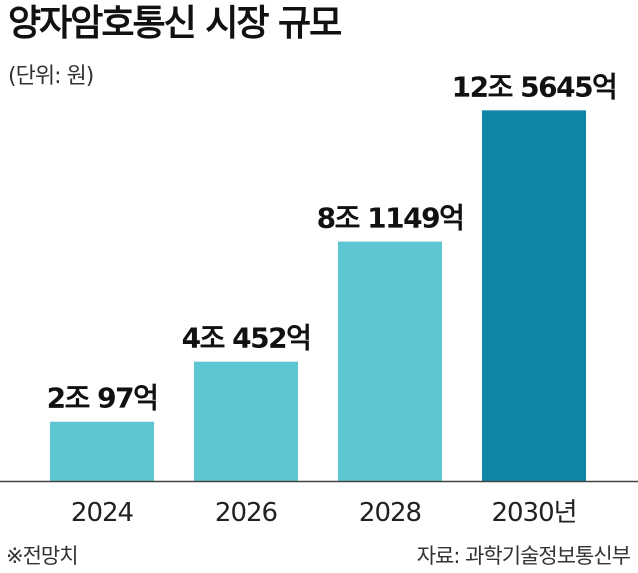  I want to click on data-label-4: 12조 5645억, so click(534, 86).